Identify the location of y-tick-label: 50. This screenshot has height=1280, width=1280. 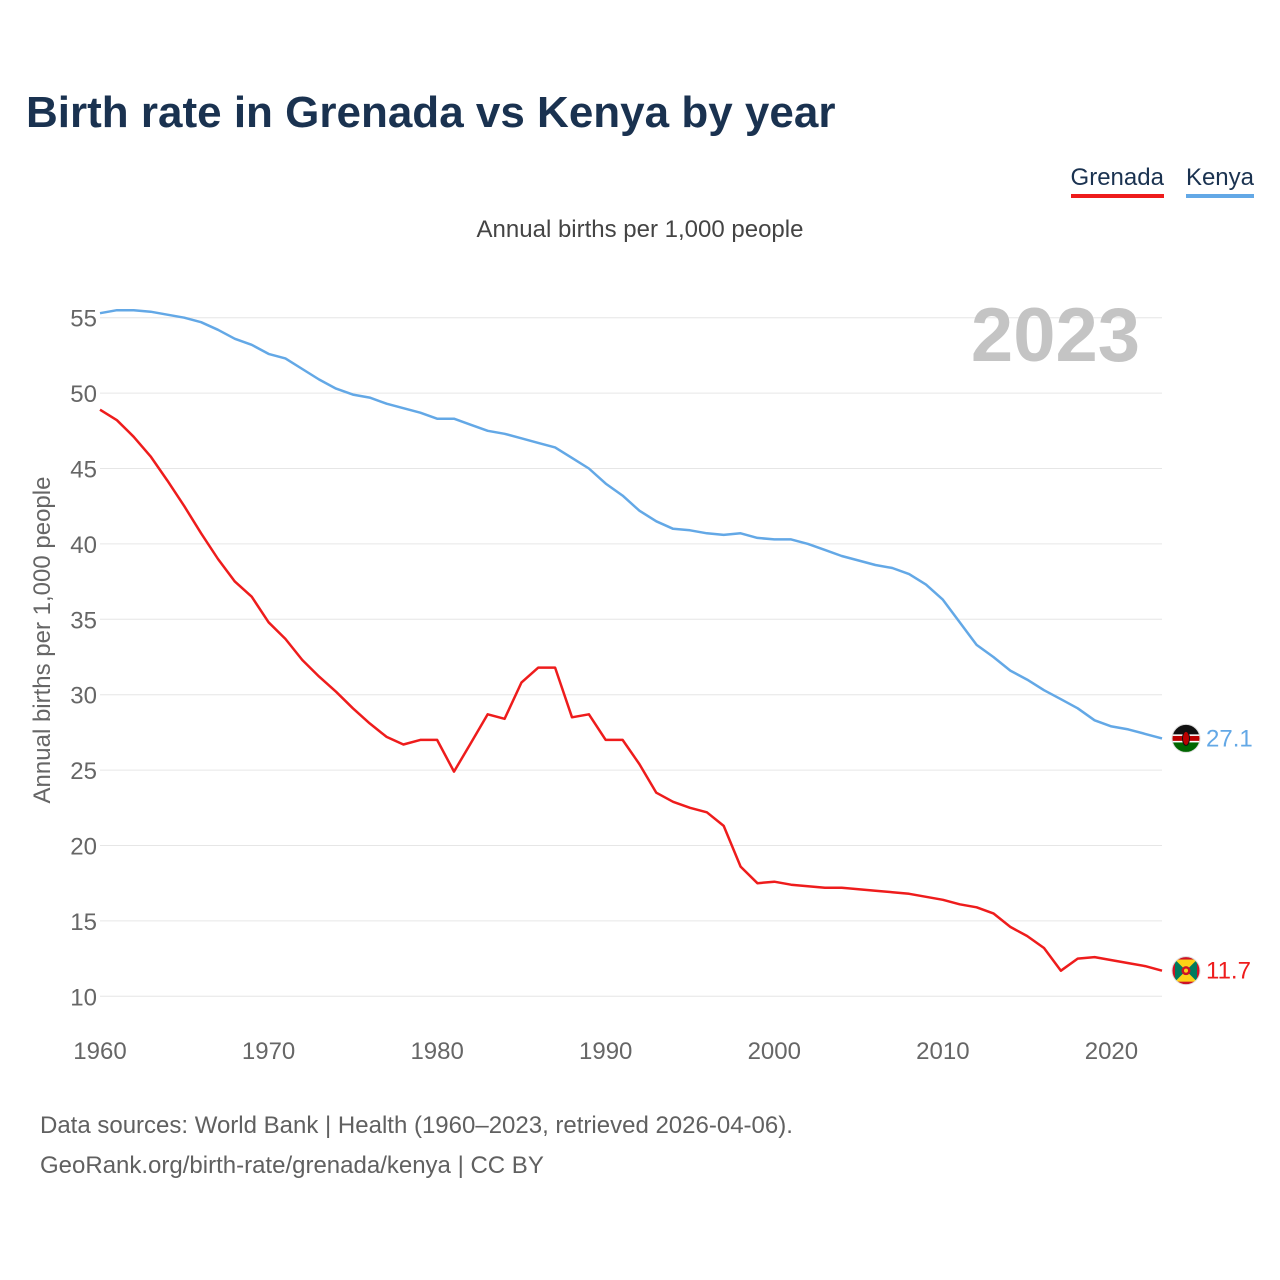
(83, 394).